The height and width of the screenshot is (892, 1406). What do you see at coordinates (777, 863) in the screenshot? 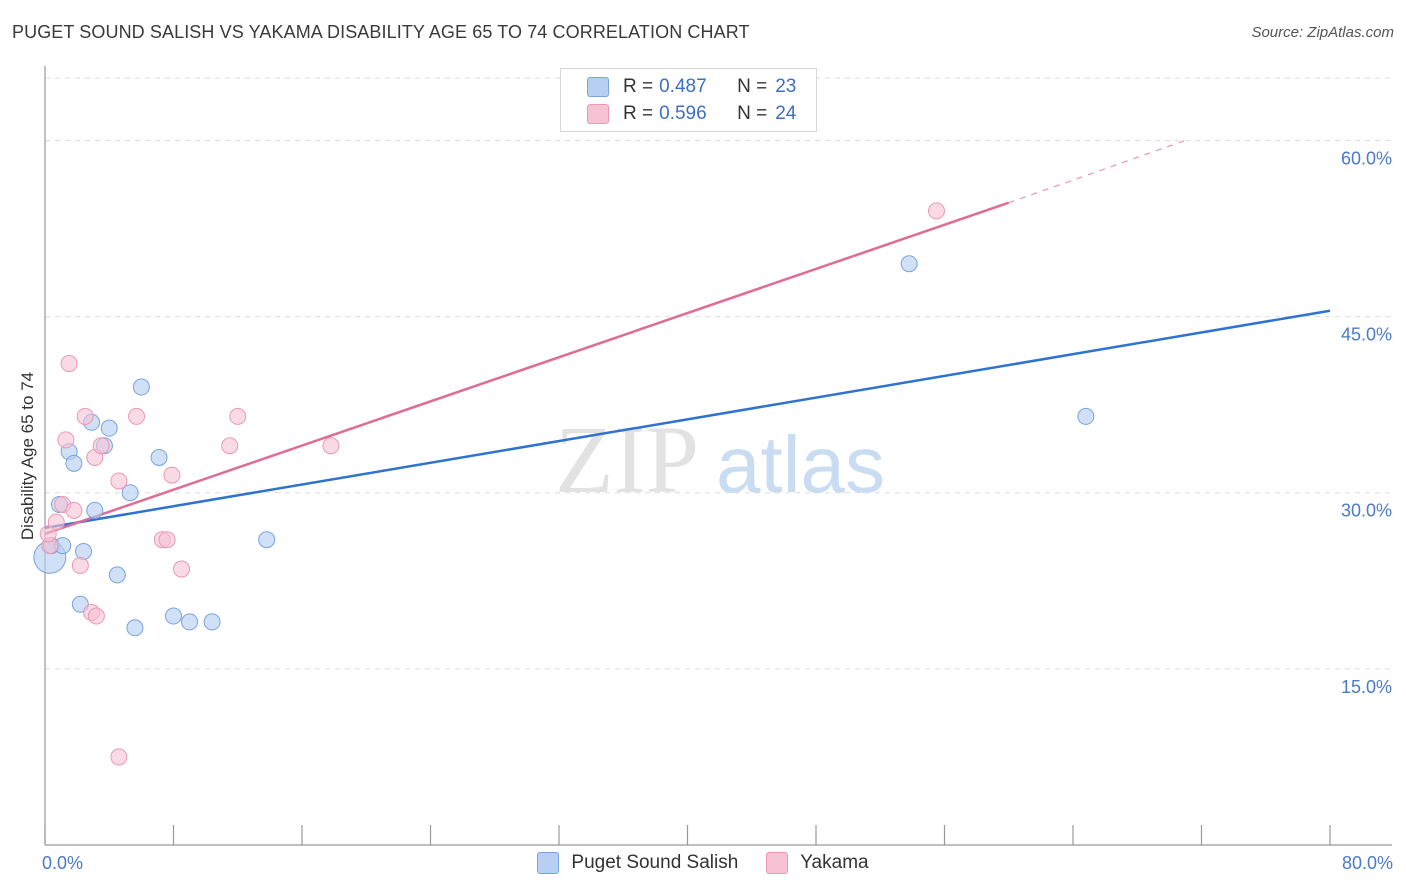
I see `series-swatch-yakama` at bounding box center [777, 863].